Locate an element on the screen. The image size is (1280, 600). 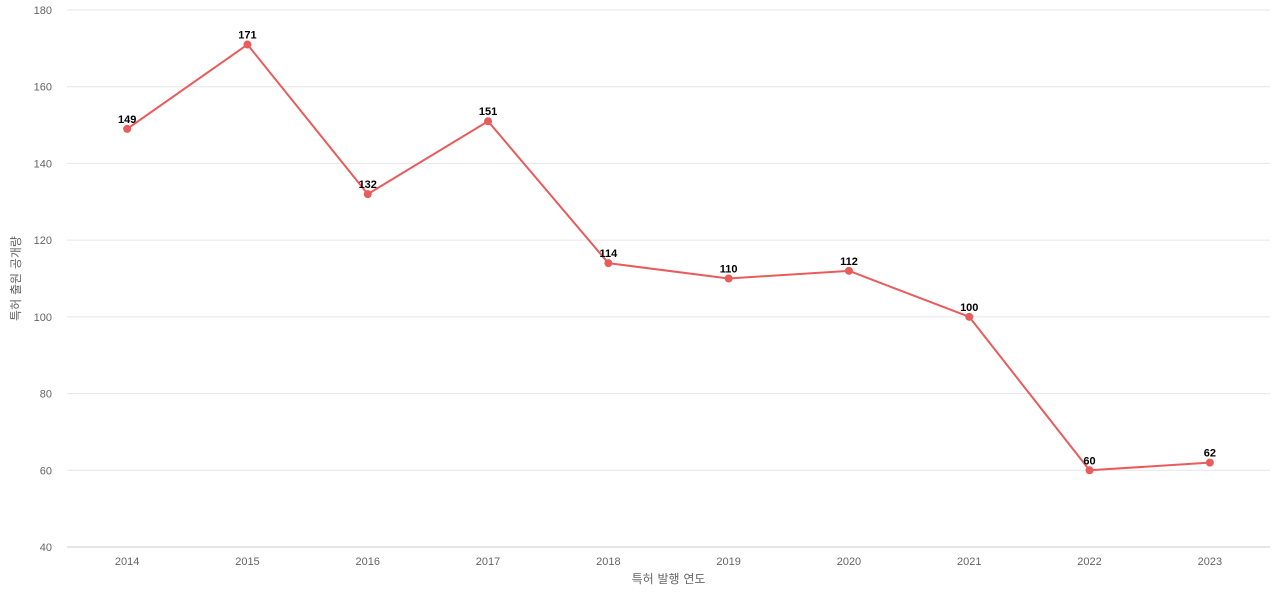
data-label: 132 is located at coordinates (368, 185).